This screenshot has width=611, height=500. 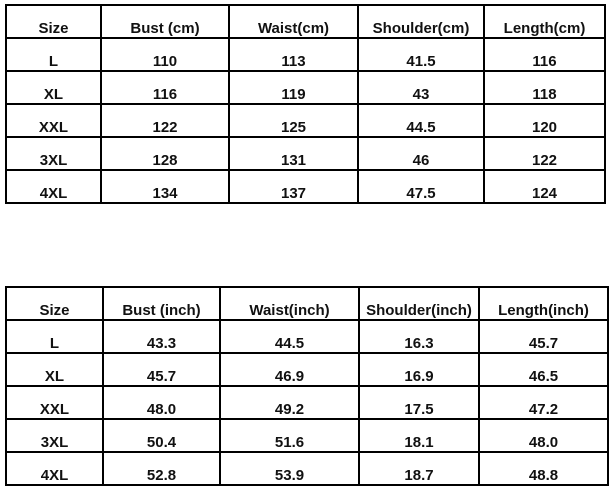 I want to click on cell-text: 46.5, so click(x=543, y=376).